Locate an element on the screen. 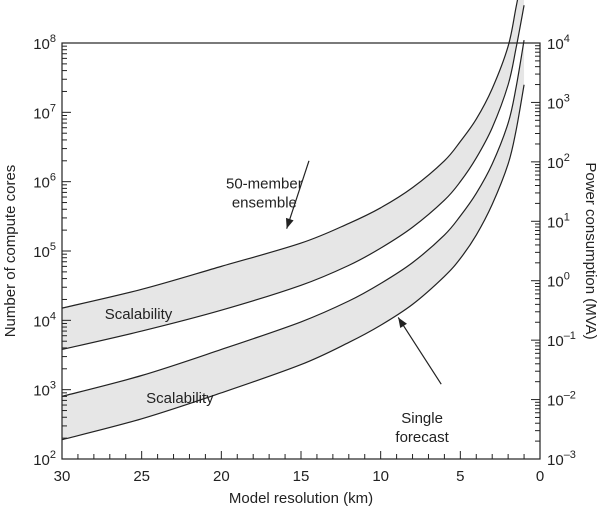  y-tick-label: 10³ is located at coordinates (44, 390).